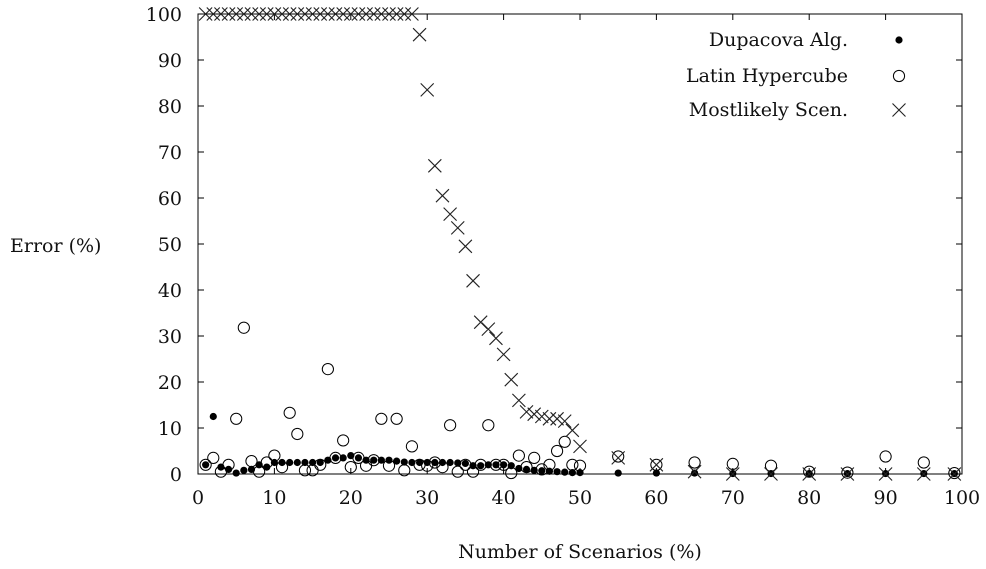  Describe the element at coordinates (580, 445) in the screenshot. I see `series-dupacova` at that location.